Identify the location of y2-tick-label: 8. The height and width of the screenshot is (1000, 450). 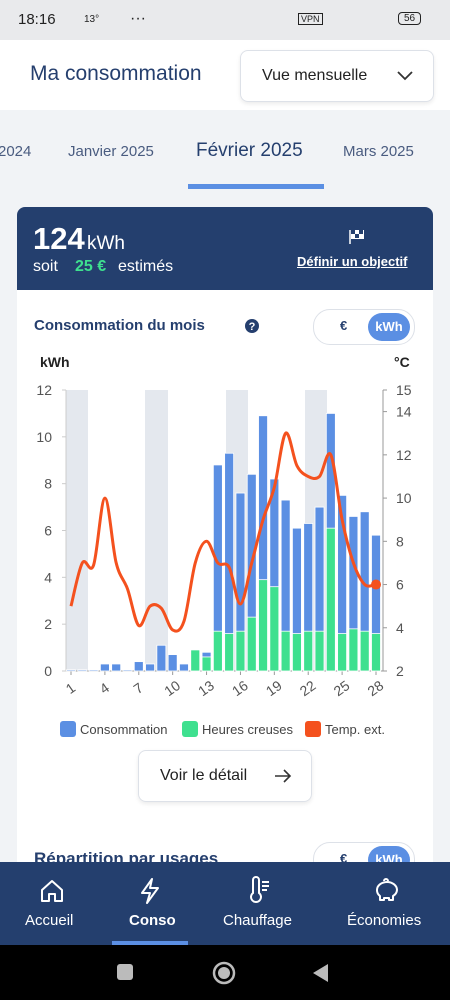
(400, 541).